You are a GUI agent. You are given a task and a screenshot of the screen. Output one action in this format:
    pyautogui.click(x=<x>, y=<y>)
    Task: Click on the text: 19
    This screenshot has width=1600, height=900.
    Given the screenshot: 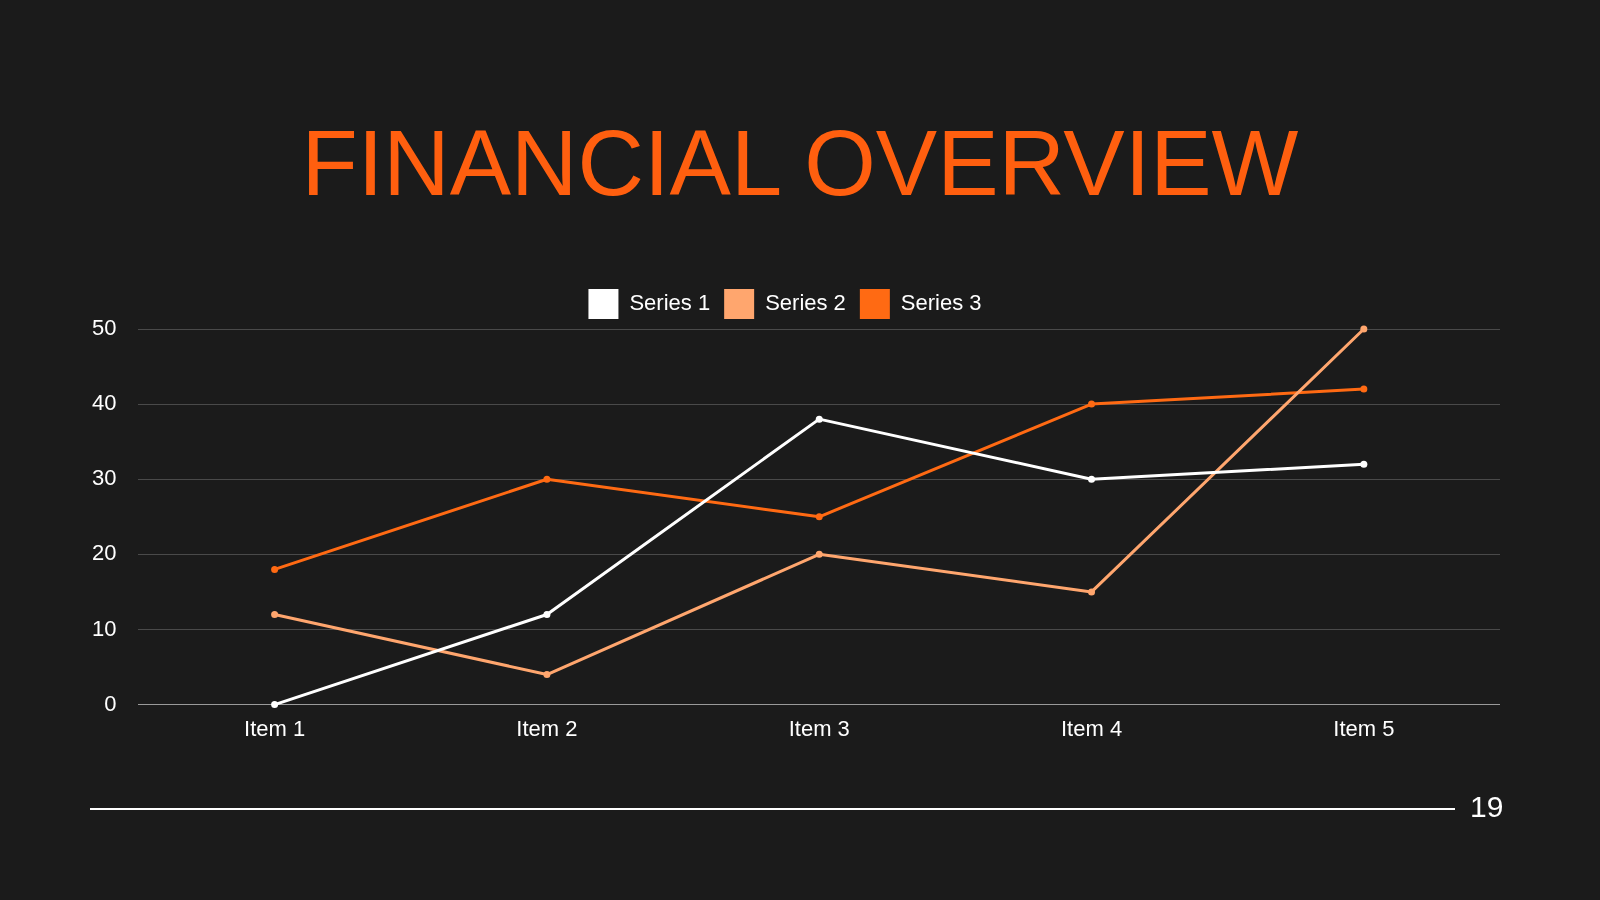 What is the action you would take?
    pyautogui.click(x=1487, y=807)
    